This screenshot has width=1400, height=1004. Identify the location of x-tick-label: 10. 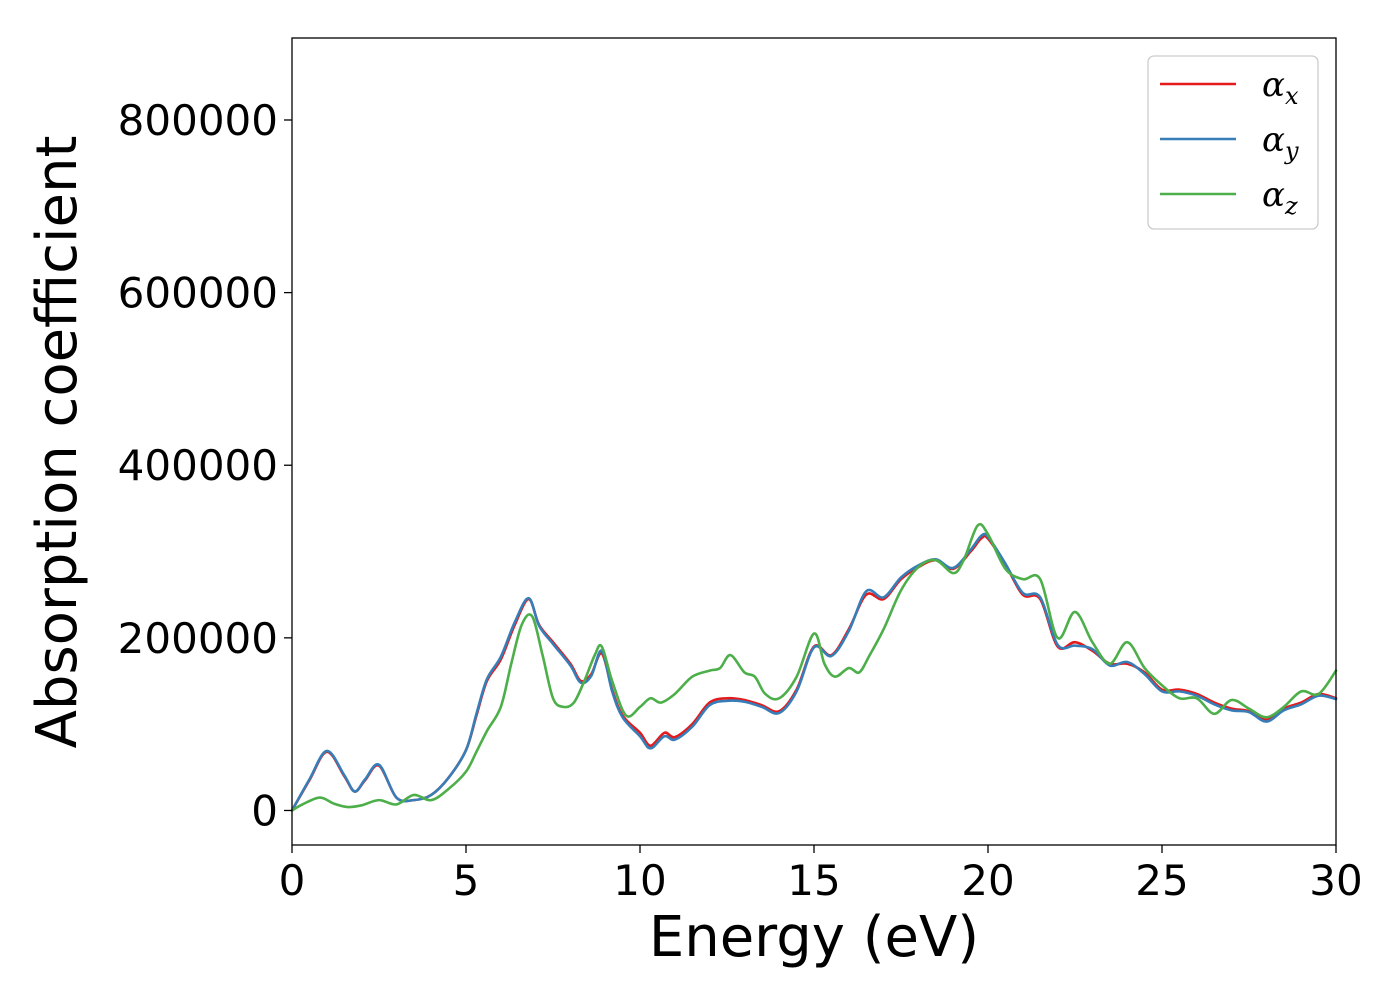
(639, 880).